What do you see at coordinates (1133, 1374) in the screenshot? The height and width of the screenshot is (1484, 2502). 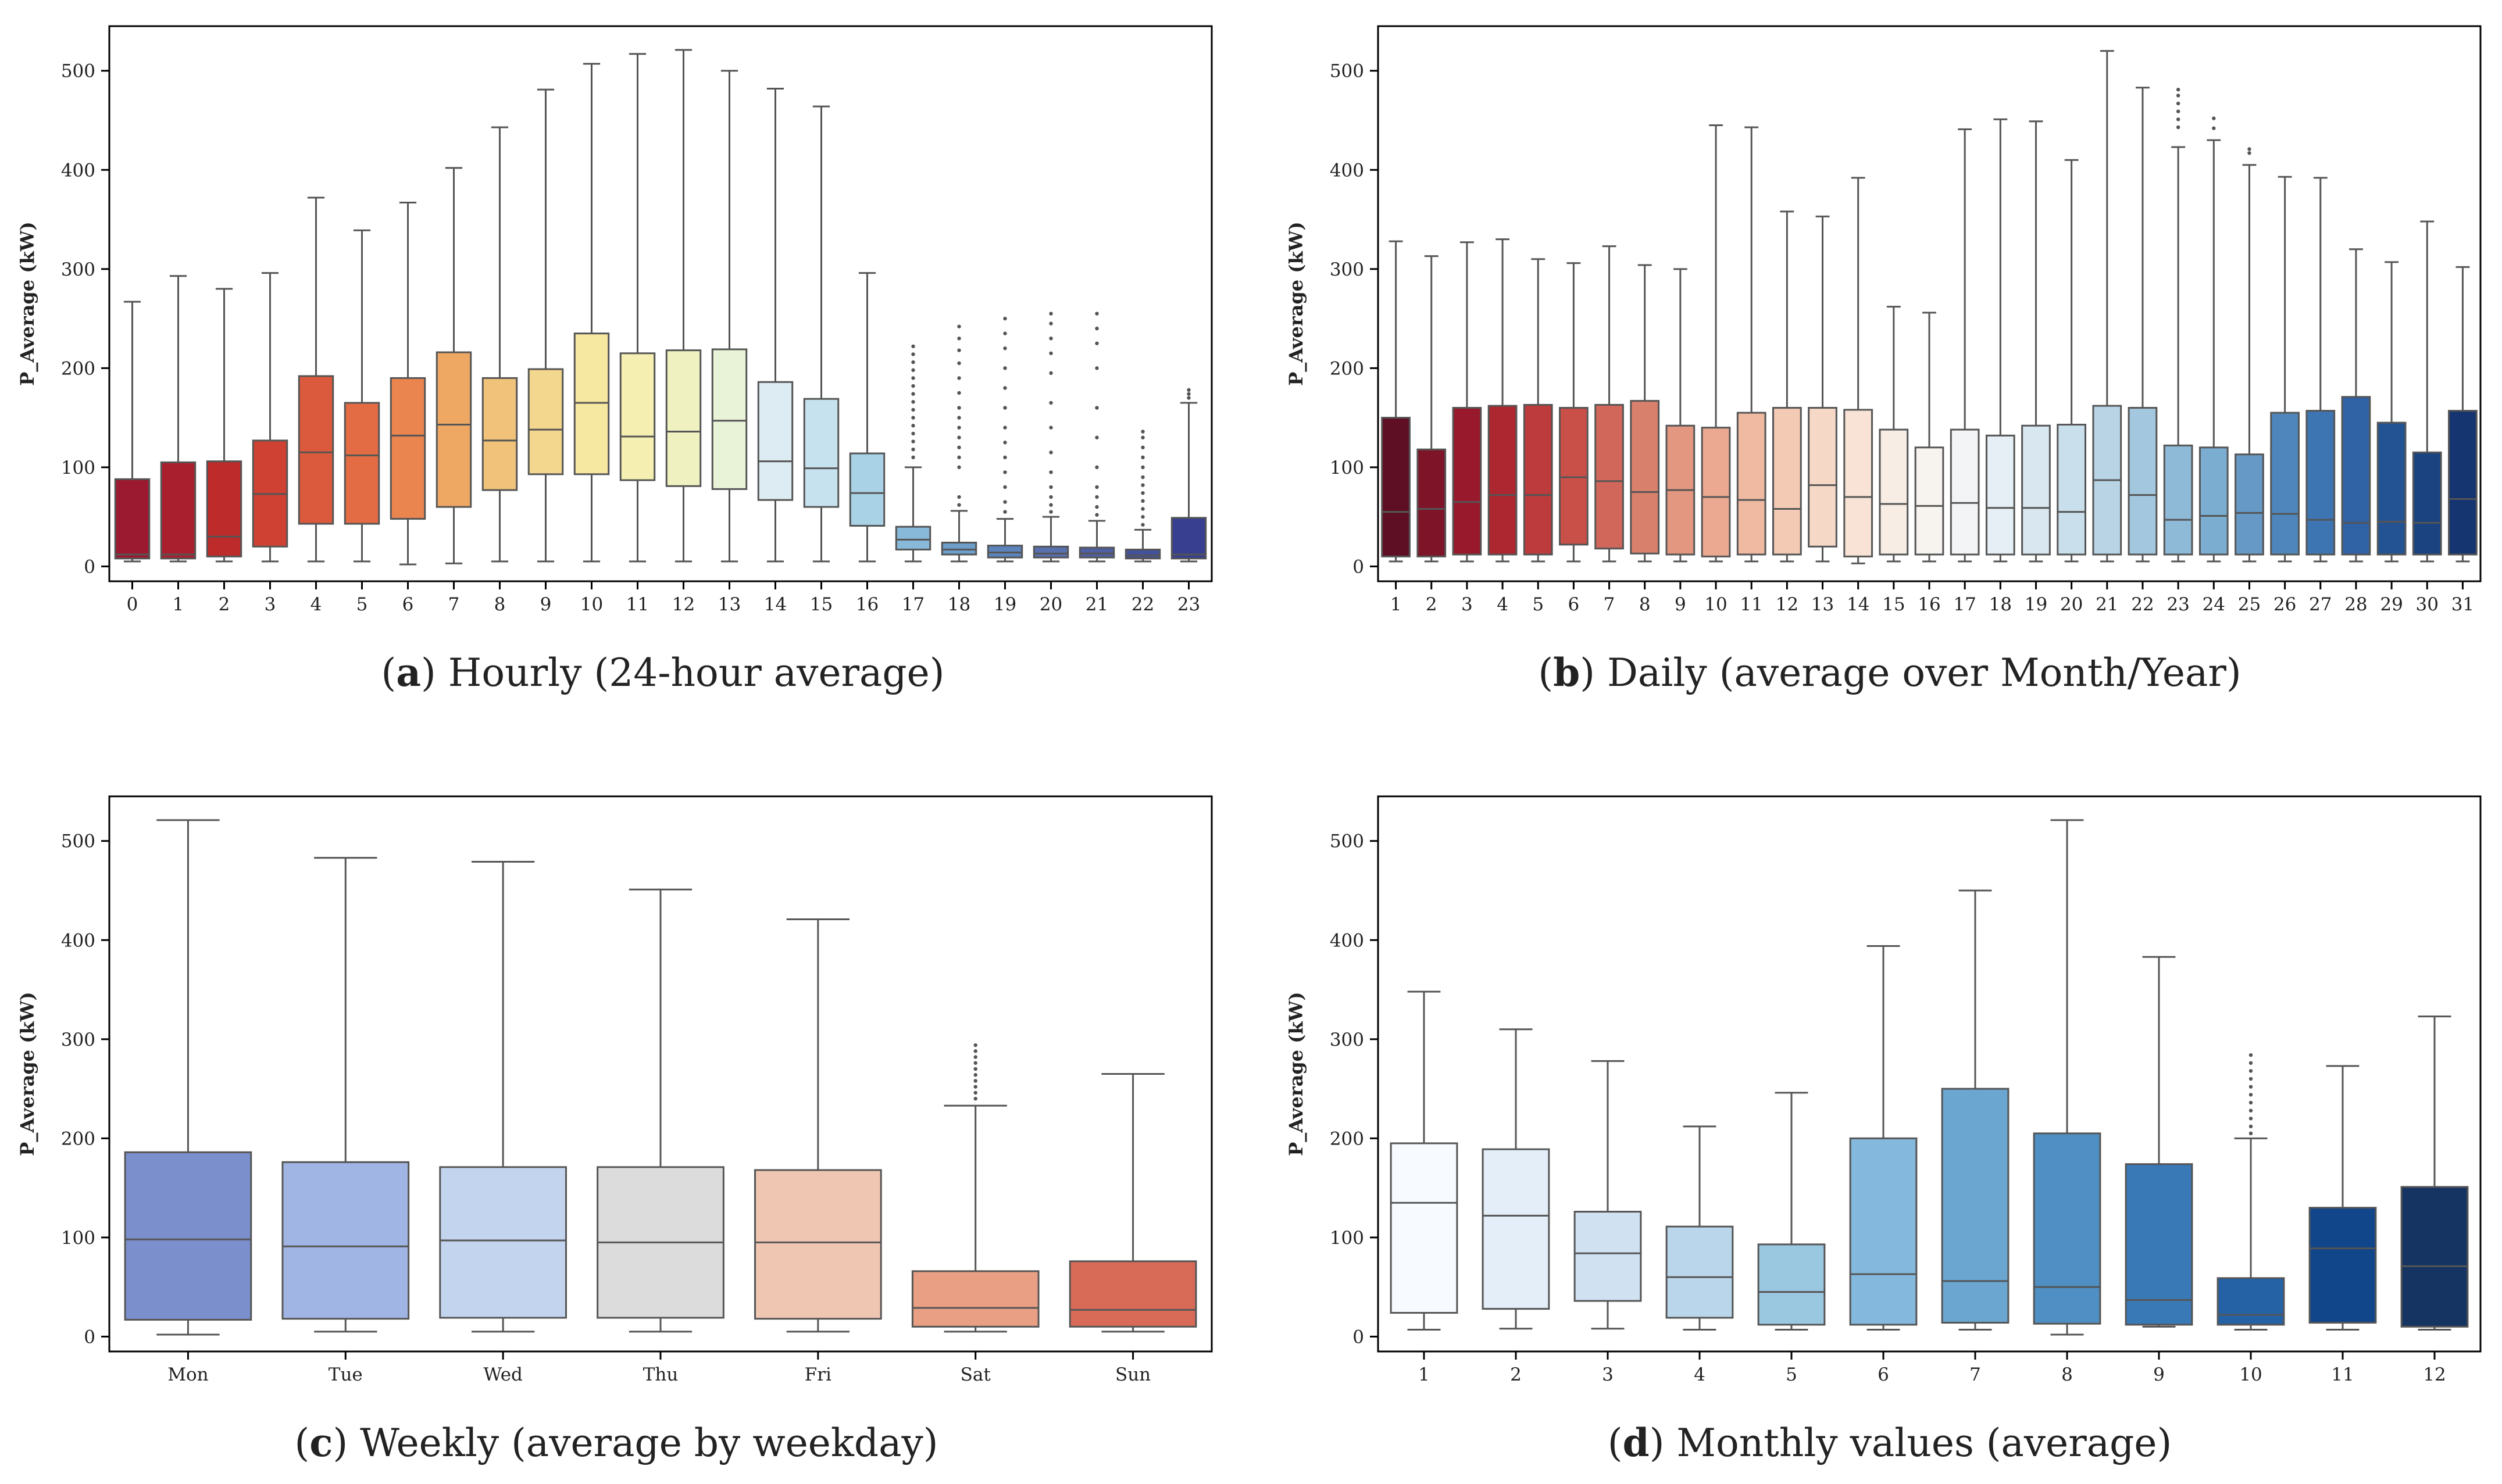 I see `x-tick-label: Sun` at bounding box center [1133, 1374].